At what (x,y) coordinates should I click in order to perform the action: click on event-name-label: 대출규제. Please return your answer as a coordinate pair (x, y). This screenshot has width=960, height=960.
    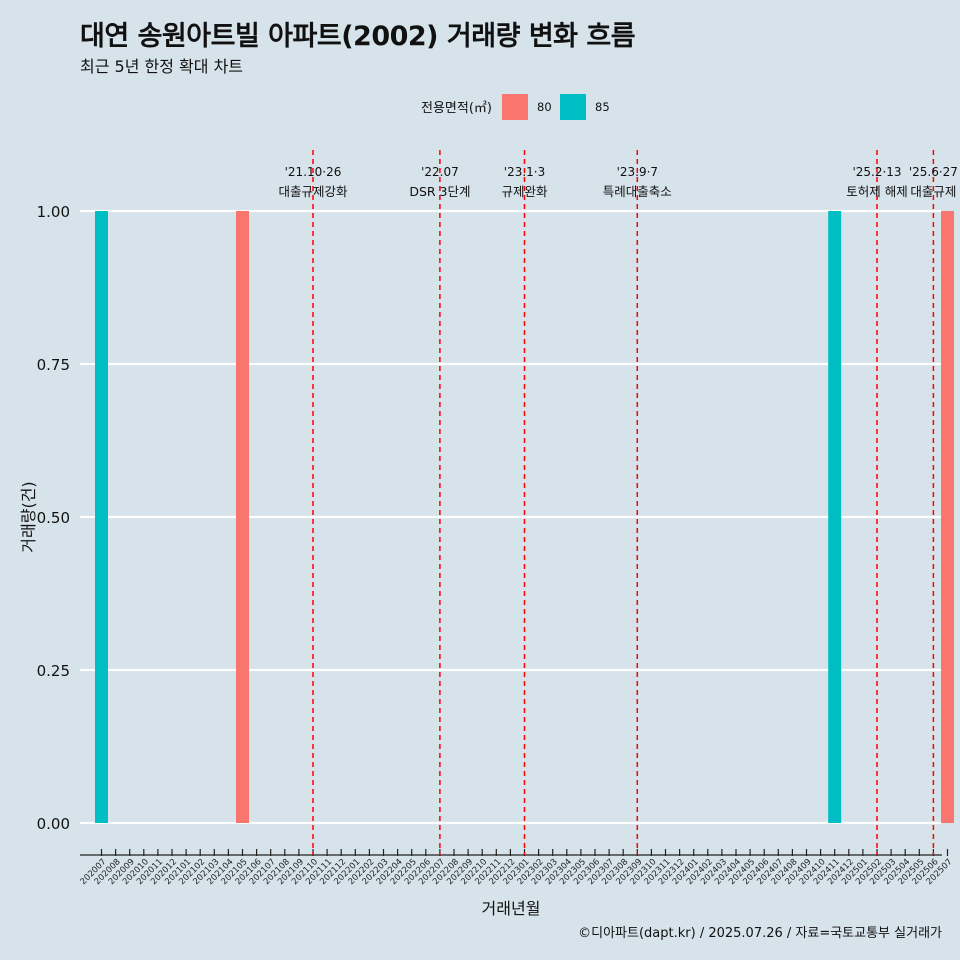
    Looking at the image, I should click on (933, 191).